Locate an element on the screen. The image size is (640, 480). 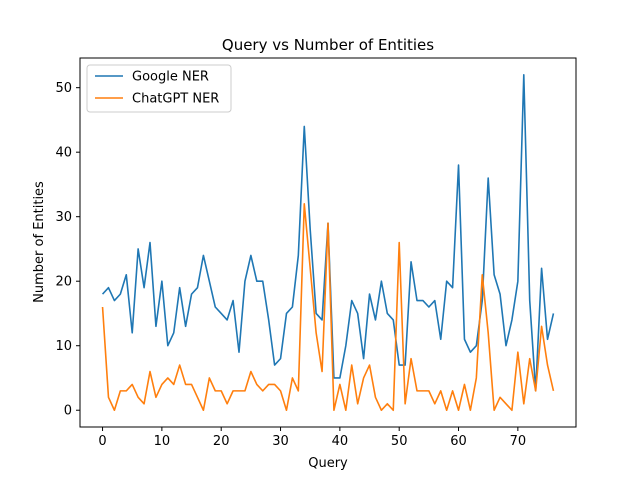
legend: Google NER ChatGPT NER is located at coordinates (159, 88).